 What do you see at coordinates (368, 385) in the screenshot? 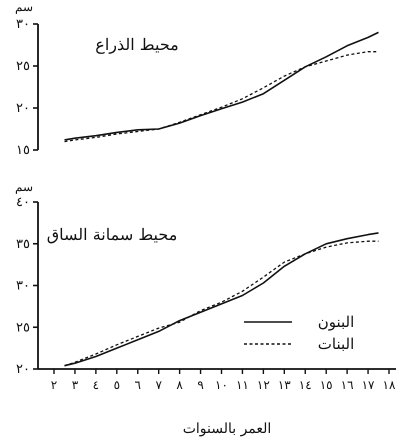
I see `x-tick-label: ١٧` at bounding box center [368, 385].